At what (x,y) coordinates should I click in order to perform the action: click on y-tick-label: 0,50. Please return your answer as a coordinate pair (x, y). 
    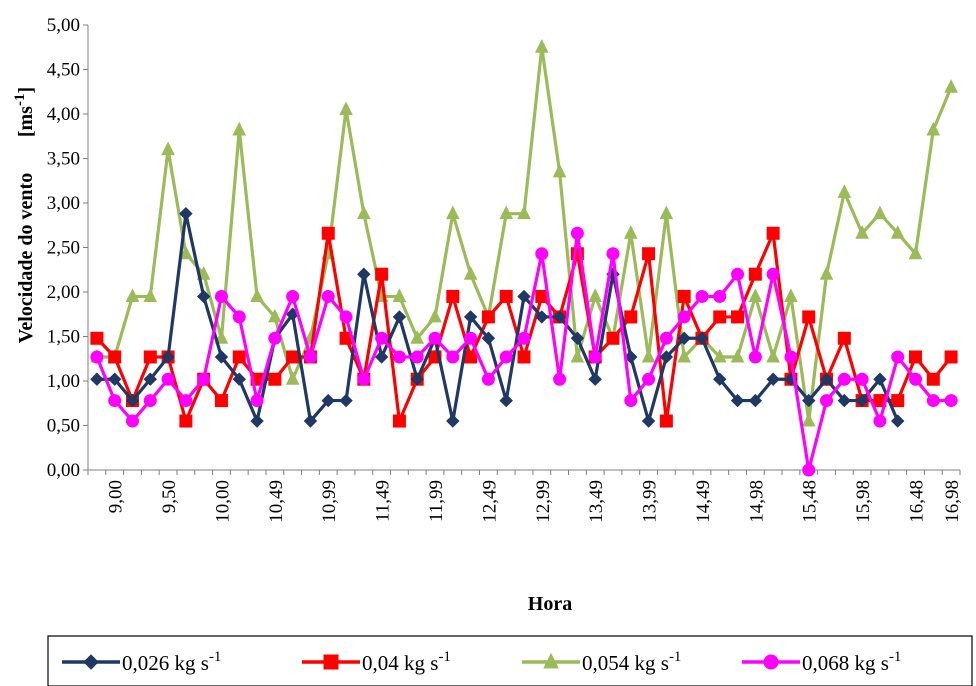
    Looking at the image, I should click on (63, 426).